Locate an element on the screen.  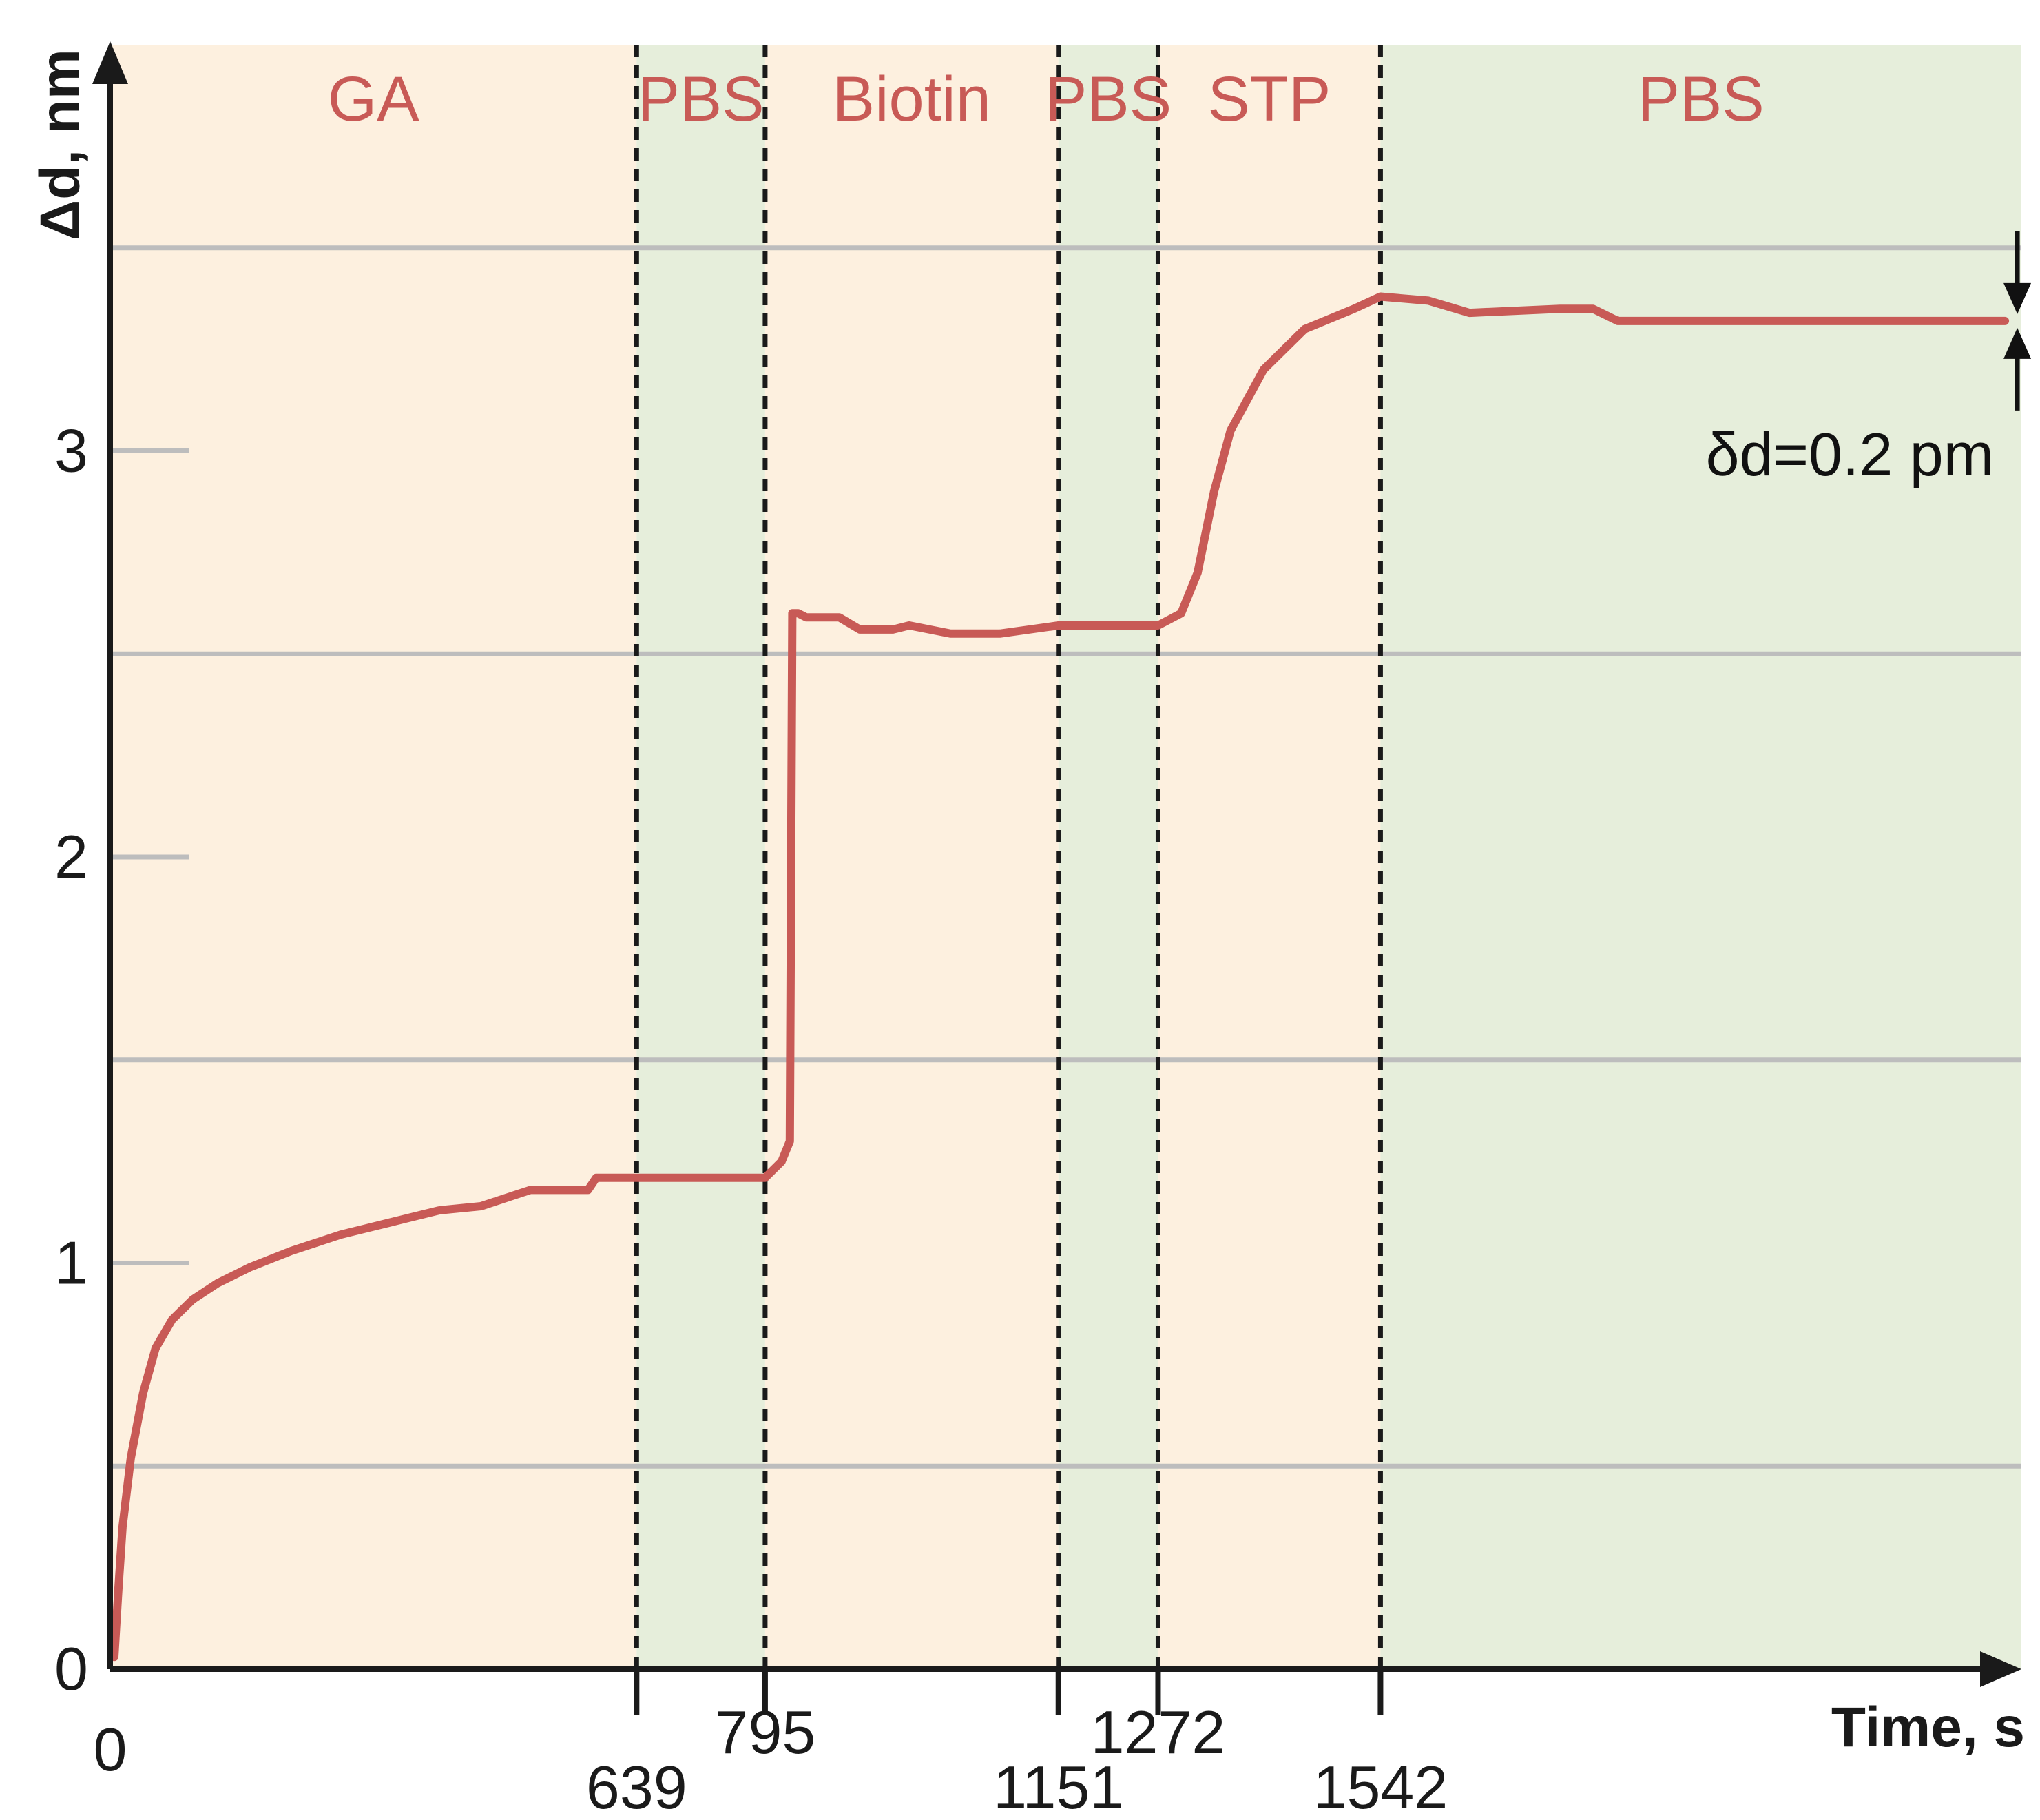
y-axis-arrow is located at coordinates (110, 62).